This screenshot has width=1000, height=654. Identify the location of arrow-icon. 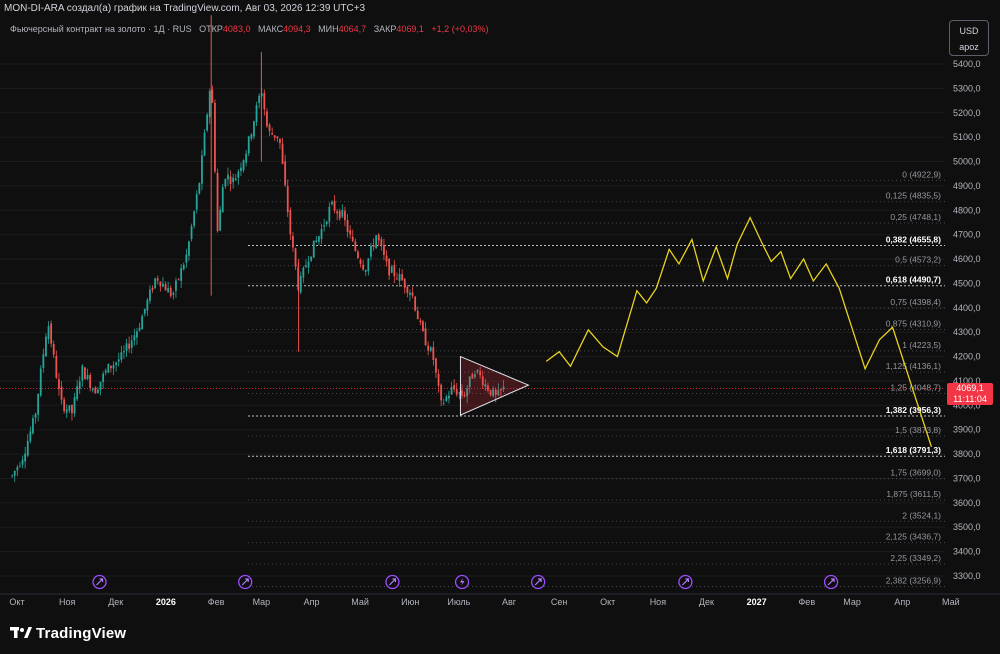
(831, 582).